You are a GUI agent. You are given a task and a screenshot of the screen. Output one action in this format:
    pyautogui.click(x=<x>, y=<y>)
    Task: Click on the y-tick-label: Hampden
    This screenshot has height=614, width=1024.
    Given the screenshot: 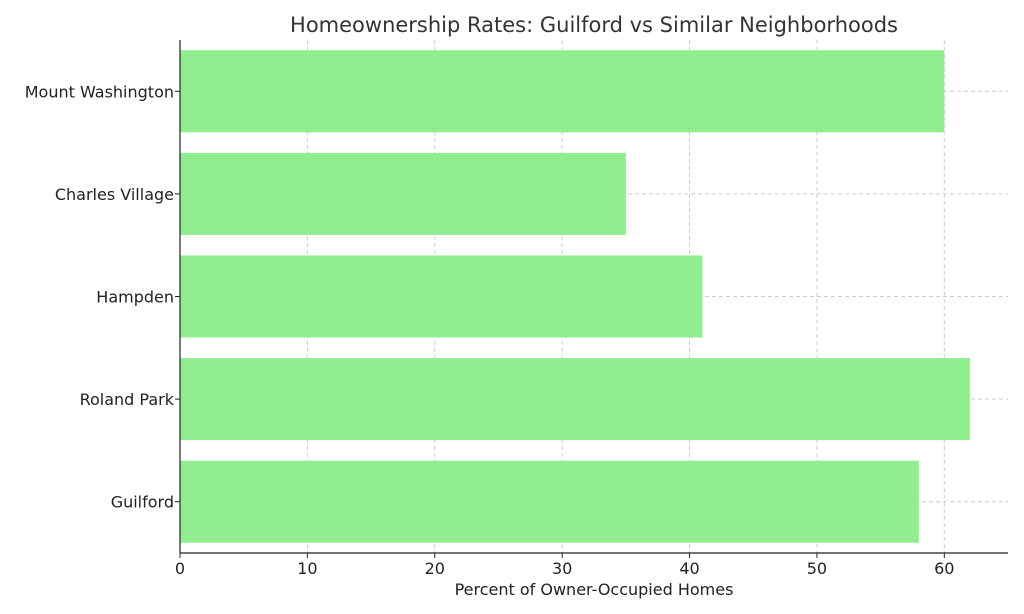 What is the action you would take?
    pyautogui.click(x=135, y=297)
    